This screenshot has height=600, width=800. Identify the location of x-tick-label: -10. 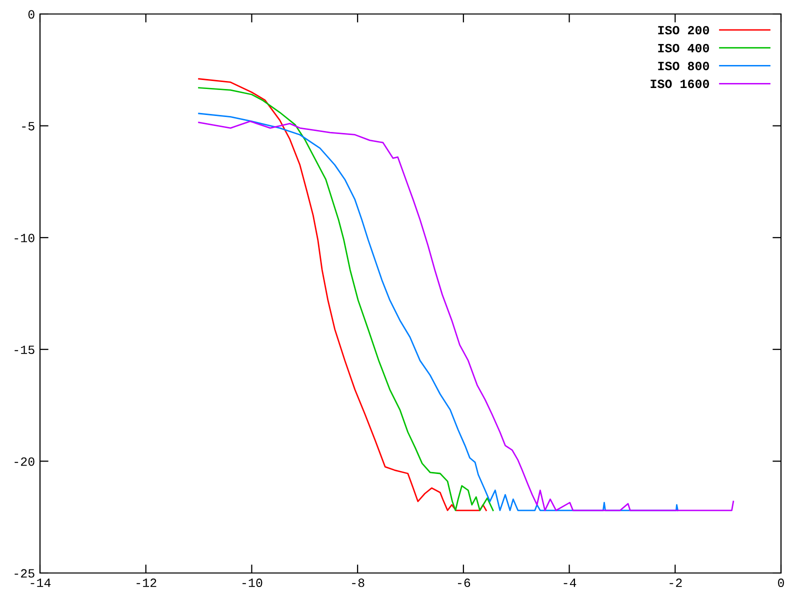
(252, 583).